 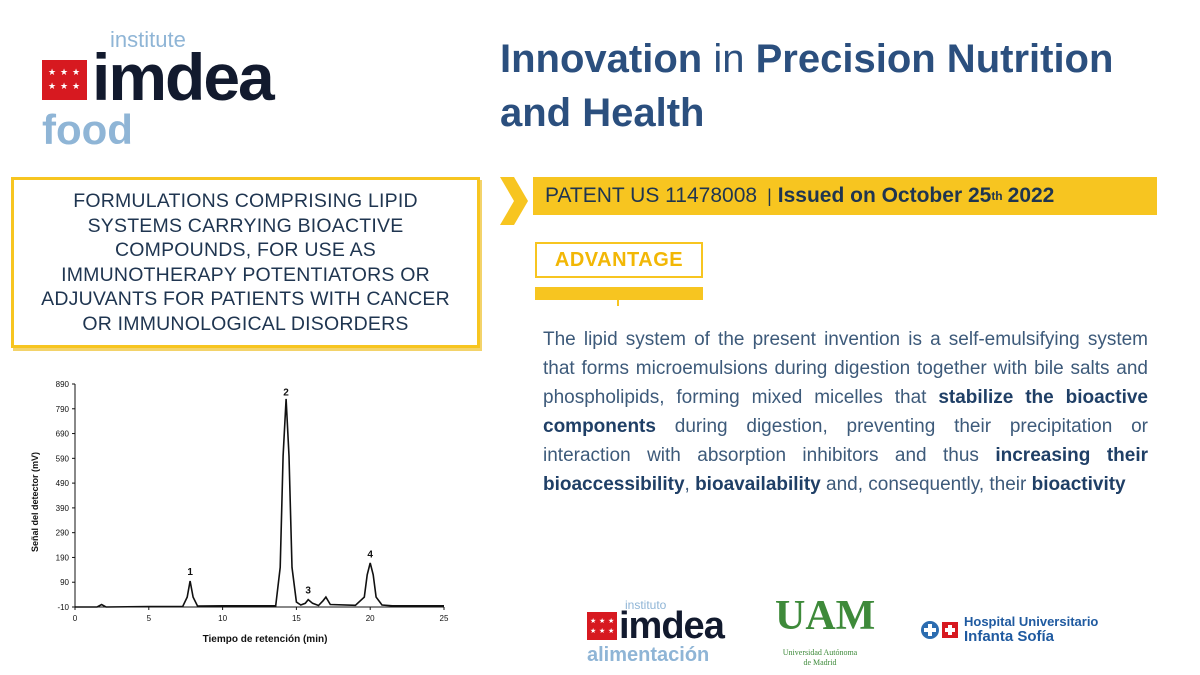 I want to click on adv-text-3: ,, so click(x=690, y=484).